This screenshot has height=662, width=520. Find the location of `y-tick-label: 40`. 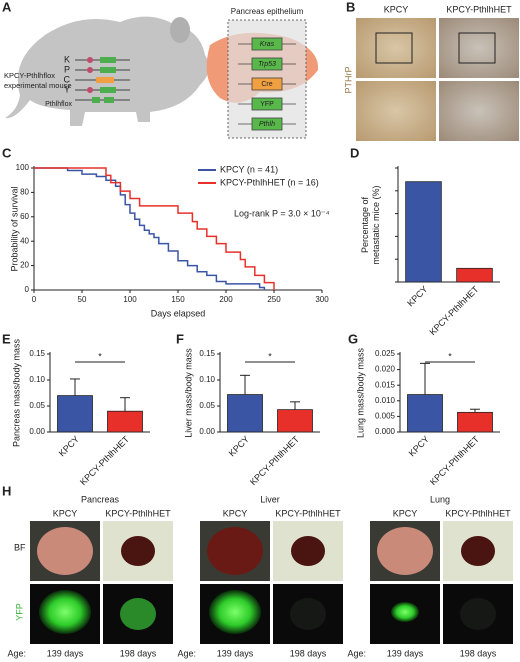

y-tick-label: 40 is located at coordinates (24, 240).